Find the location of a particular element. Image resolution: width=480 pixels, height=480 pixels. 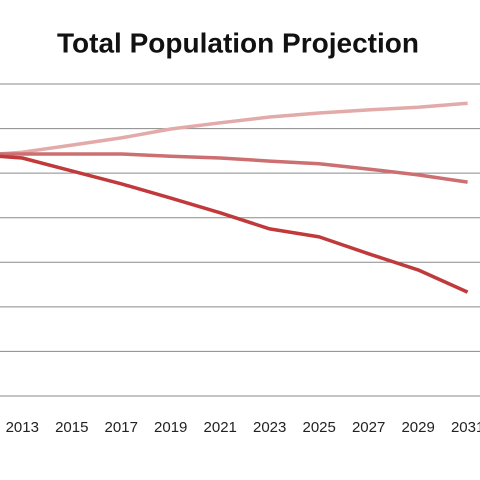

x-tick-label: 2029 is located at coordinates (417, 427).